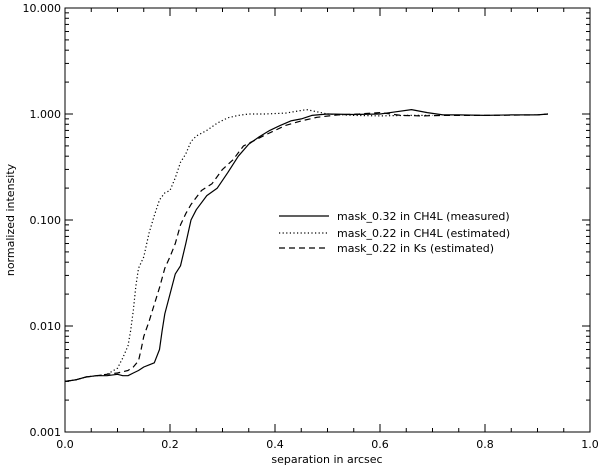  Describe the element at coordinates (42, 8) in the screenshot. I see `y-tick-label: 10.000` at that location.